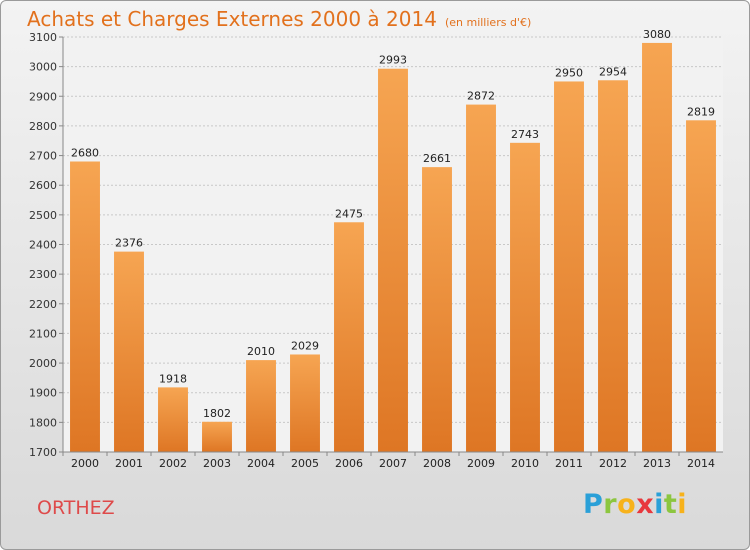 This screenshot has height=550, width=750. What do you see at coordinates (43, 67) in the screenshot?
I see `y-tick-label: 3000` at bounding box center [43, 67].